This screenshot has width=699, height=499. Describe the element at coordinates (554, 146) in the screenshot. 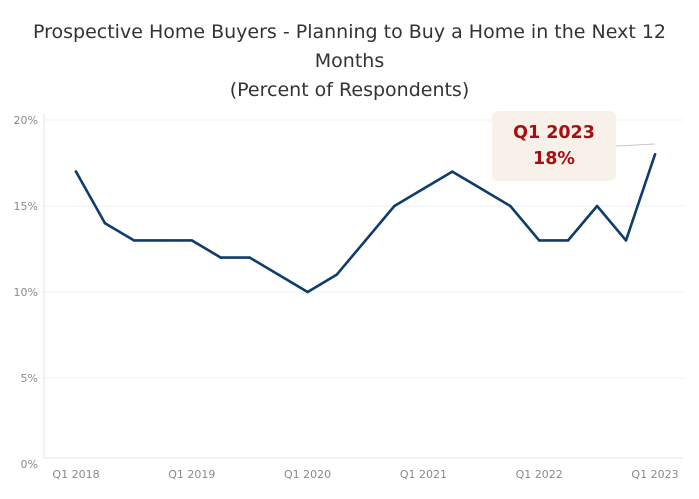

I see `callout-annotation: Q1 2023 18%` at that location.